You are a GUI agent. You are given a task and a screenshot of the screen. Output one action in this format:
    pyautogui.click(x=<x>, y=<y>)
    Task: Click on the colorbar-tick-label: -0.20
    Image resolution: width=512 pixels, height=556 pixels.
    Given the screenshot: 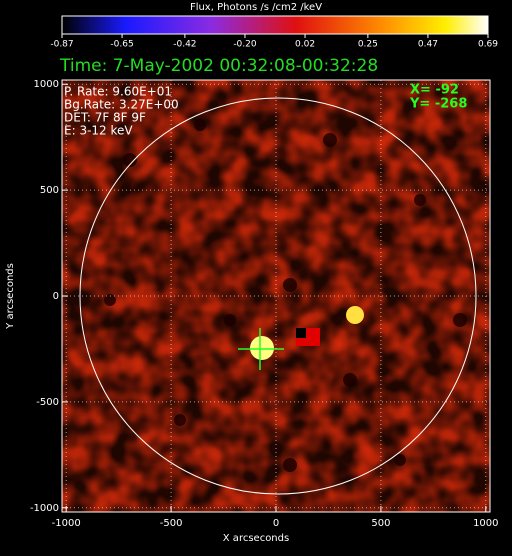 What is the action you would take?
    pyautogui.click(x=245, y=45)
    